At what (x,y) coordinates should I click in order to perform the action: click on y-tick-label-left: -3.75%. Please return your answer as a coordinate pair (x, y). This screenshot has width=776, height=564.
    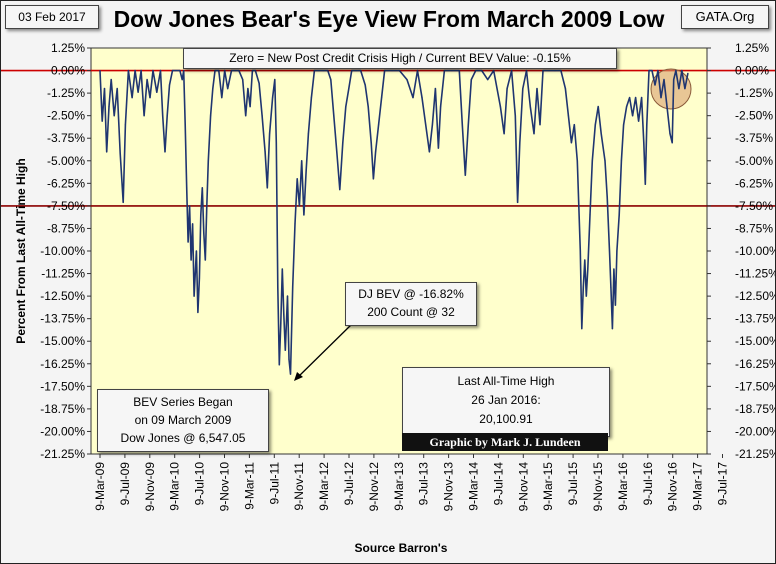
    Looking at the image, I should click on (66, 138).